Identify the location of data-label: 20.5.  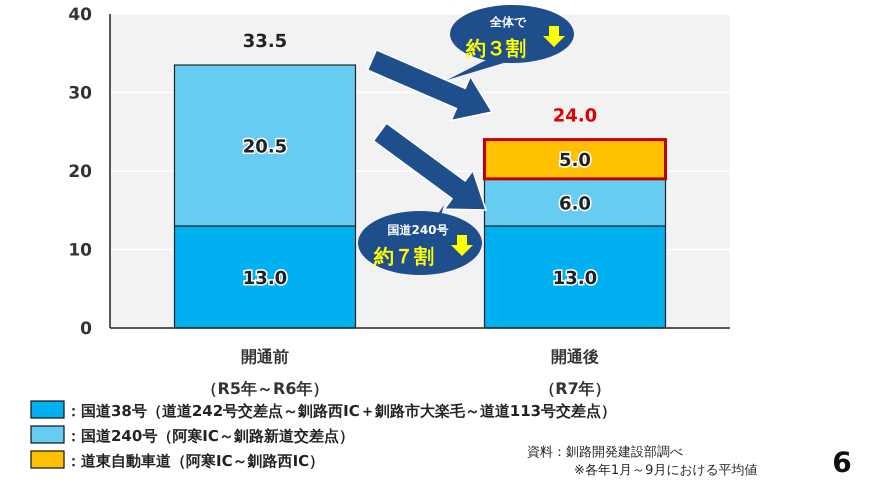
(265, 147).